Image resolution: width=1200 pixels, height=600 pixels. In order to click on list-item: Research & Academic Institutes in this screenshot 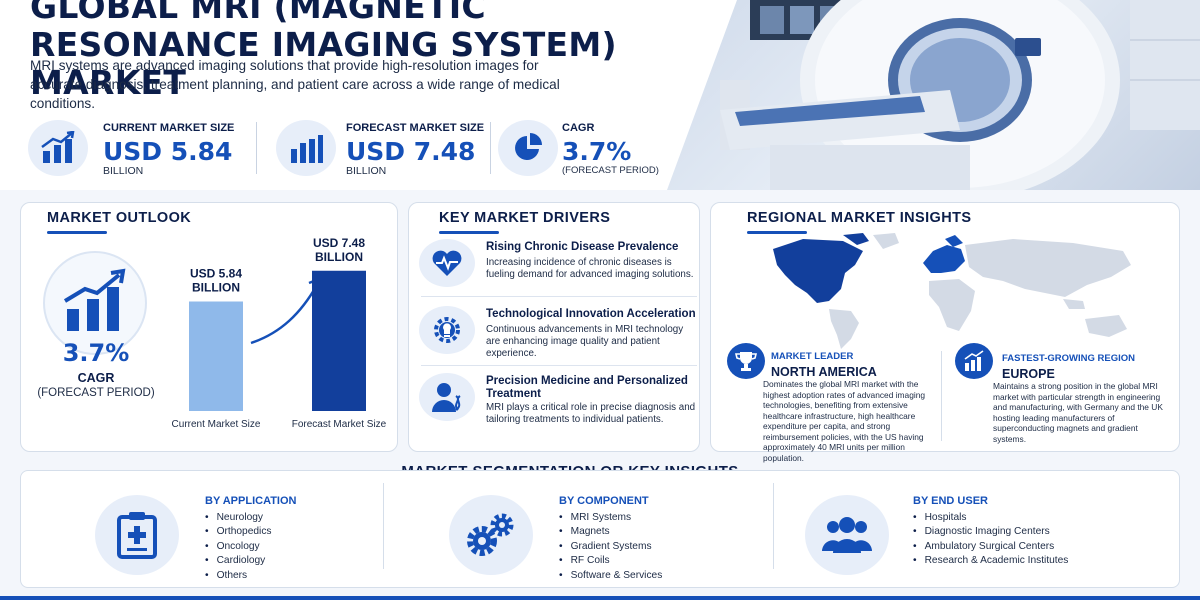, I will do `click(991, 561)`.